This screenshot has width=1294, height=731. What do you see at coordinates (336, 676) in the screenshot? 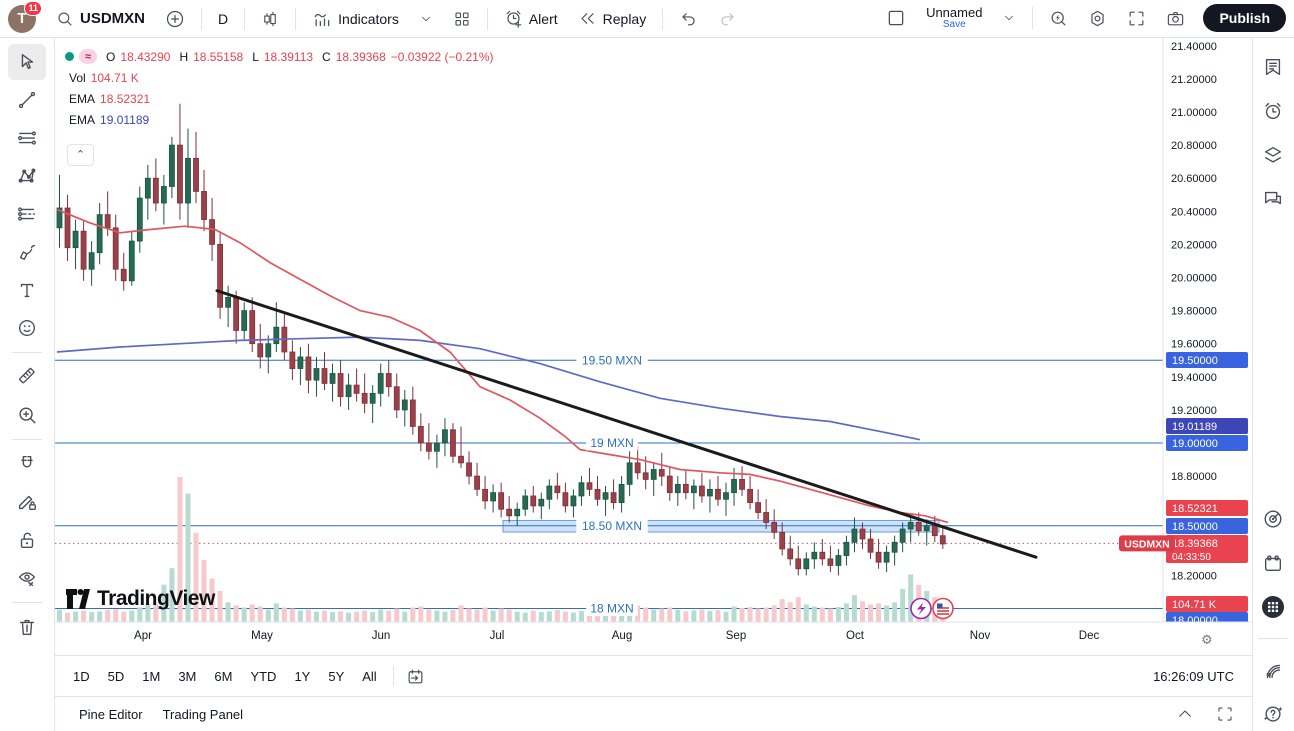
I see `range-button-5y: 5Y` at bounding box center [336, 676].